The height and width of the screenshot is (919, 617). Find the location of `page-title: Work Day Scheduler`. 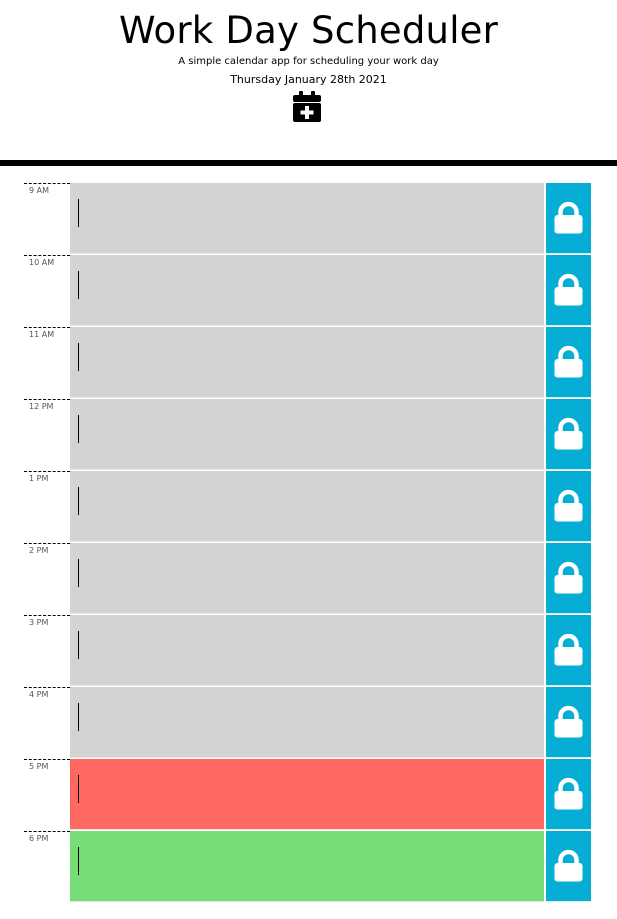

page-title: Work Day Scheduler is located at coordinates (308, 30).